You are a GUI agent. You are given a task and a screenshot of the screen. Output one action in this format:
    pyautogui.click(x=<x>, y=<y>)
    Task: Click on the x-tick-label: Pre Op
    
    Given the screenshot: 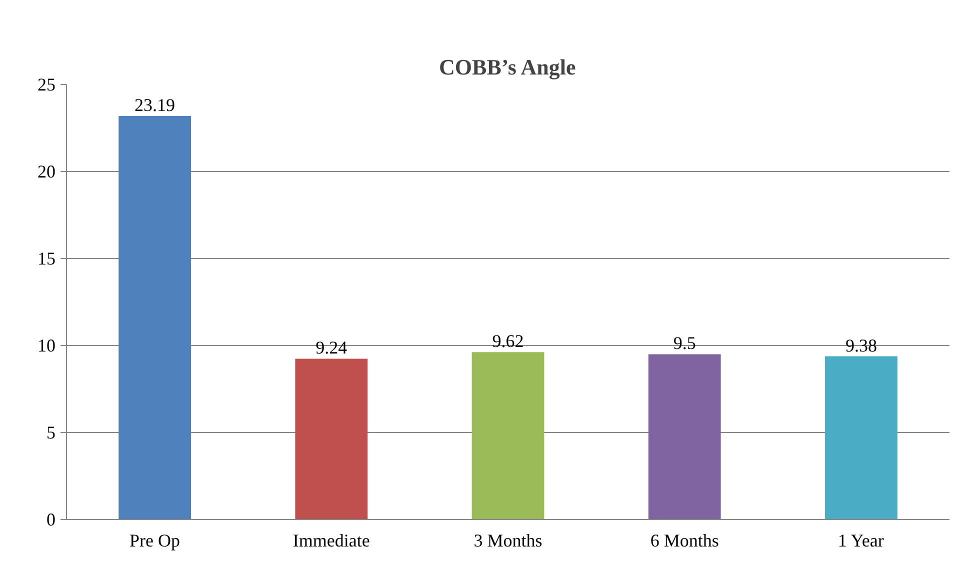 What is the action you would take?
    pyautogui.click(x=155, y=540)
    